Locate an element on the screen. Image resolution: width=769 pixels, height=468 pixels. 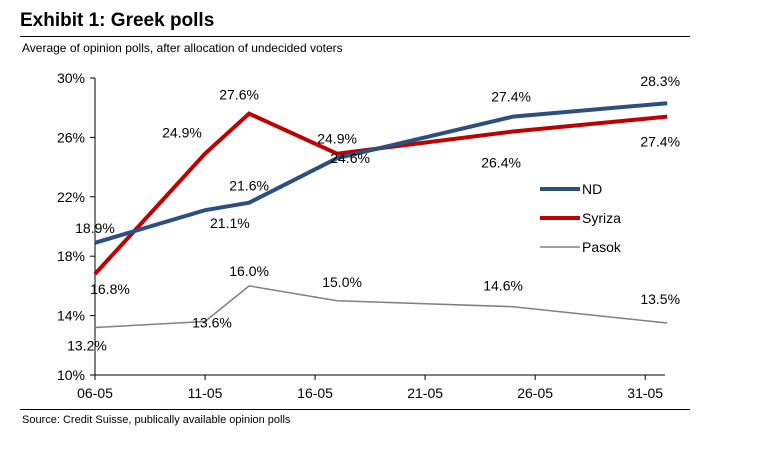
data-label-syriza: 26.4% is located at coordinates (501, 163).